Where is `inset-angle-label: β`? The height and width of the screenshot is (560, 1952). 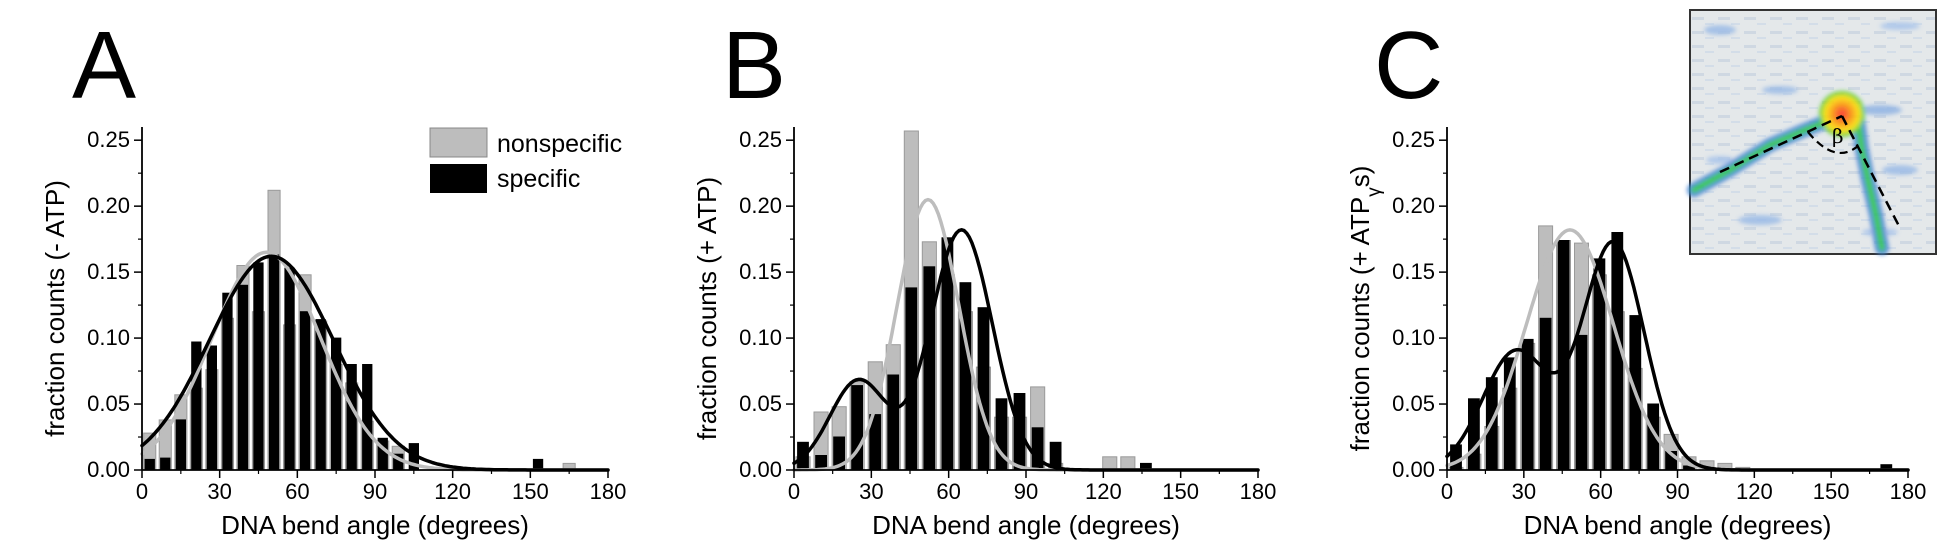
inset-angle-label: β is located at coordinates (1838, 136).